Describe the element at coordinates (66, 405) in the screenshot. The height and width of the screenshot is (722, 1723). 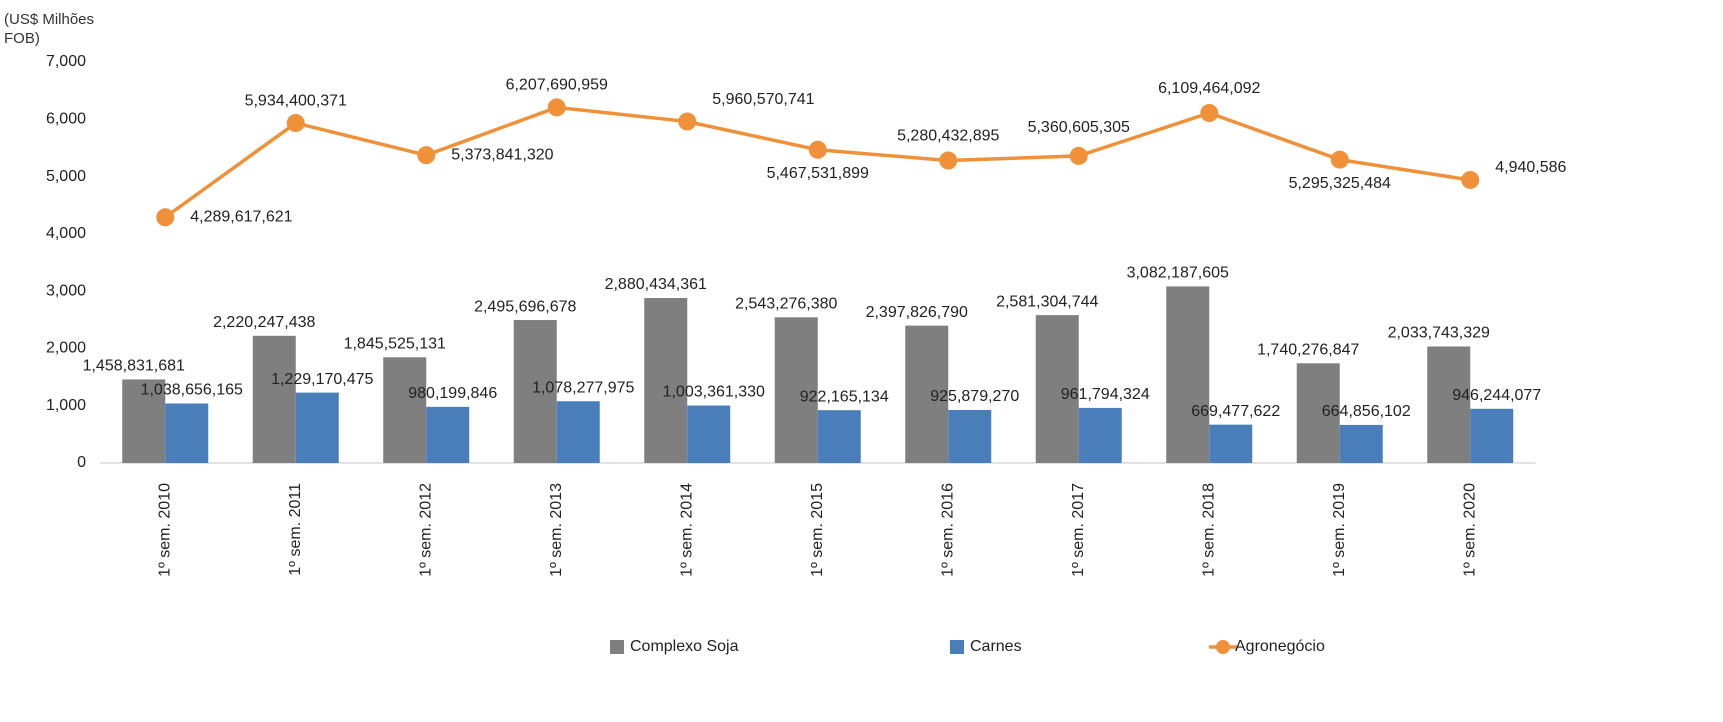
I see `y-tick-label: 1,000` at that location.